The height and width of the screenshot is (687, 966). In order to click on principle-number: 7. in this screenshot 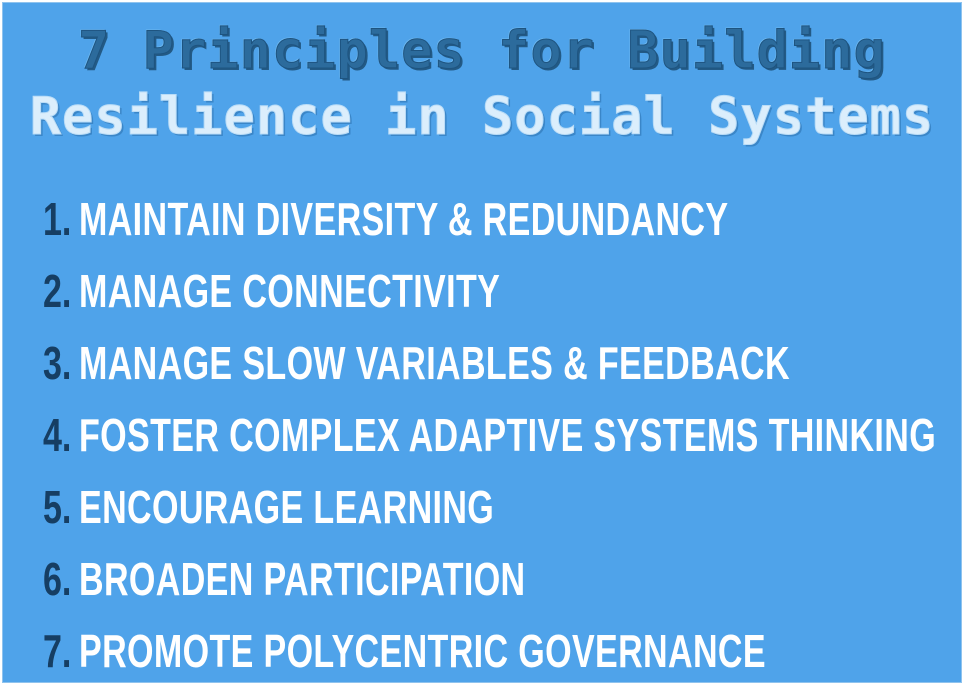, I will do `click(57, 651)`.